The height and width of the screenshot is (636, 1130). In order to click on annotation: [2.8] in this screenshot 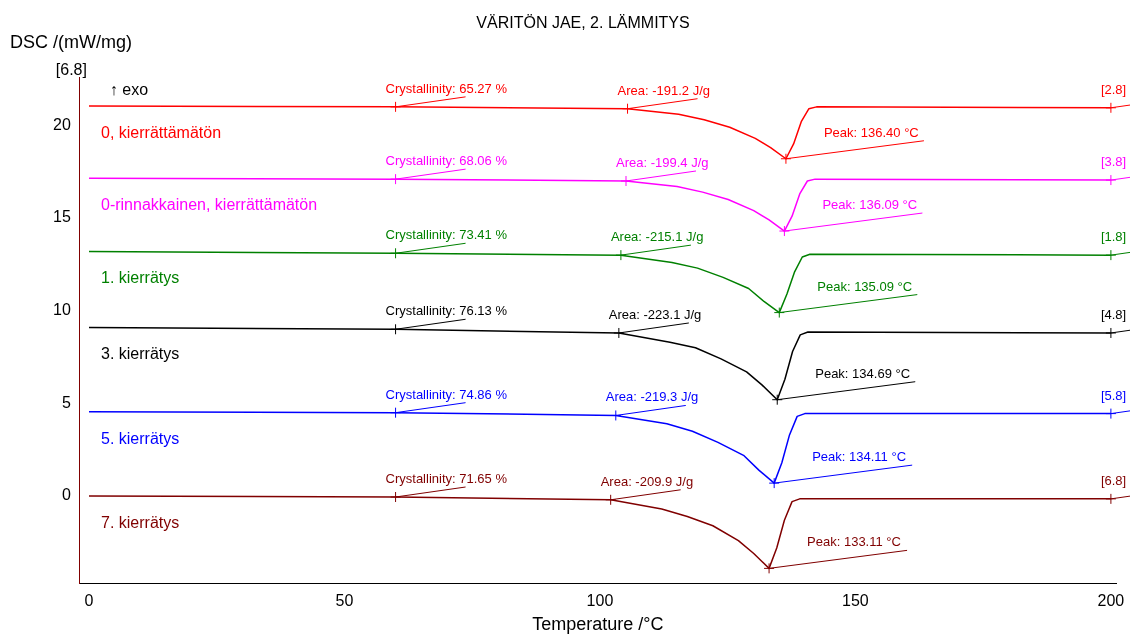, I will do `click(1113, 89)`.